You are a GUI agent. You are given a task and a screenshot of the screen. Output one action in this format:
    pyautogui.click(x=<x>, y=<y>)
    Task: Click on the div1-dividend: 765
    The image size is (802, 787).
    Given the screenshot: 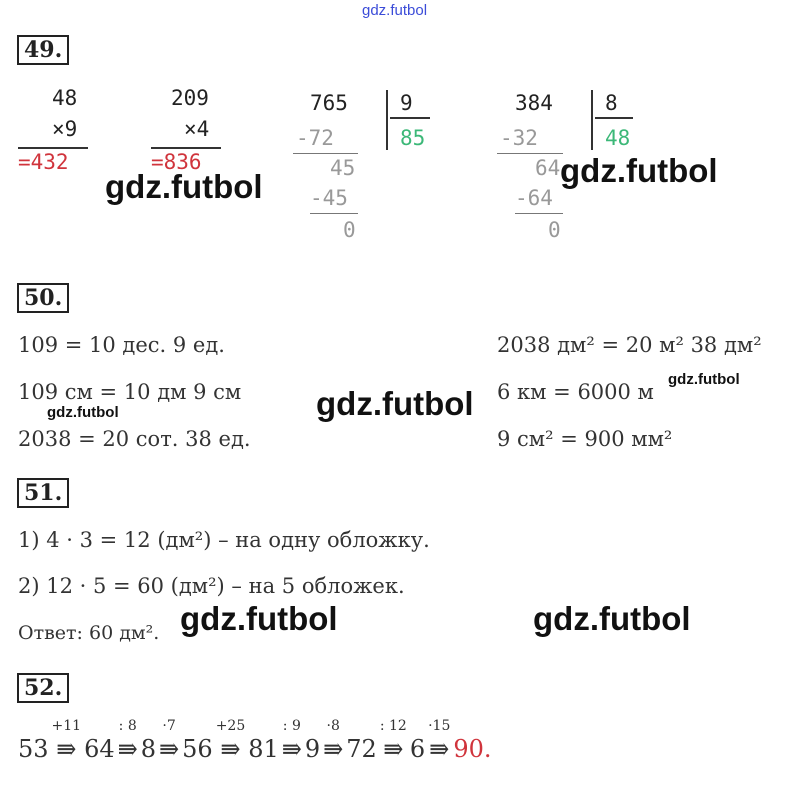 What is the action you would take?
    pyautogui.click(x=329, y=103)
    